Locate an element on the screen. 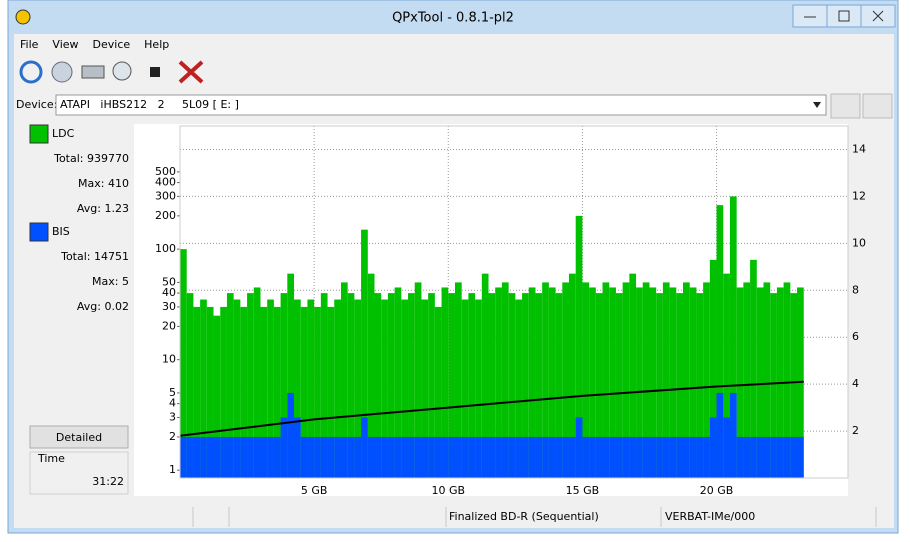 Image resolution: width=910 pixels, height=542 pixels. x-tick-label: 15 GB is located at coordinates (583, 490).